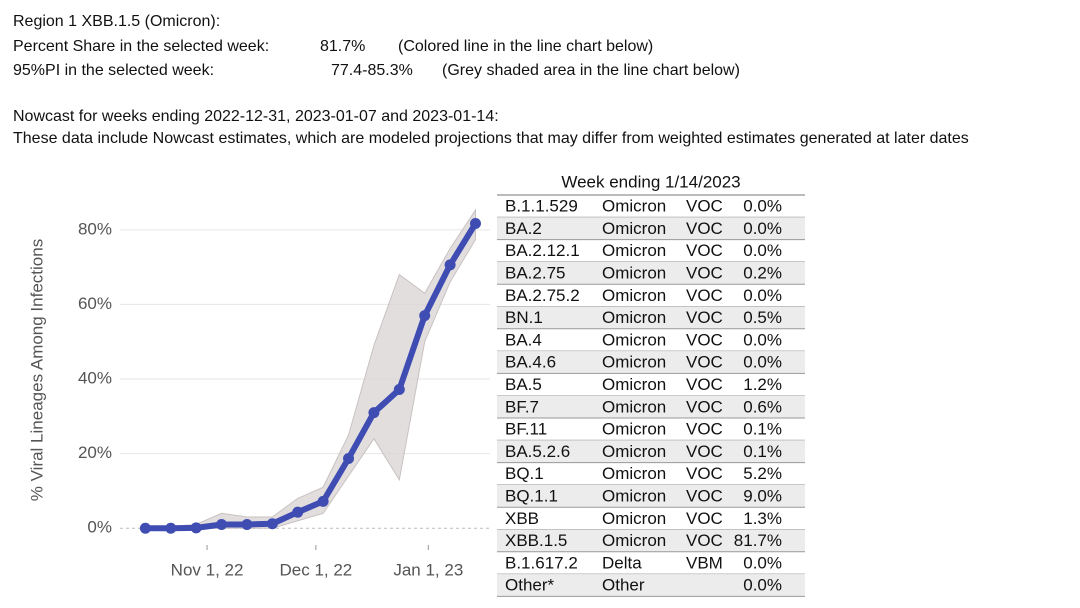  I want to click on table-cell: BA.2.75.2, so click(542, 295).